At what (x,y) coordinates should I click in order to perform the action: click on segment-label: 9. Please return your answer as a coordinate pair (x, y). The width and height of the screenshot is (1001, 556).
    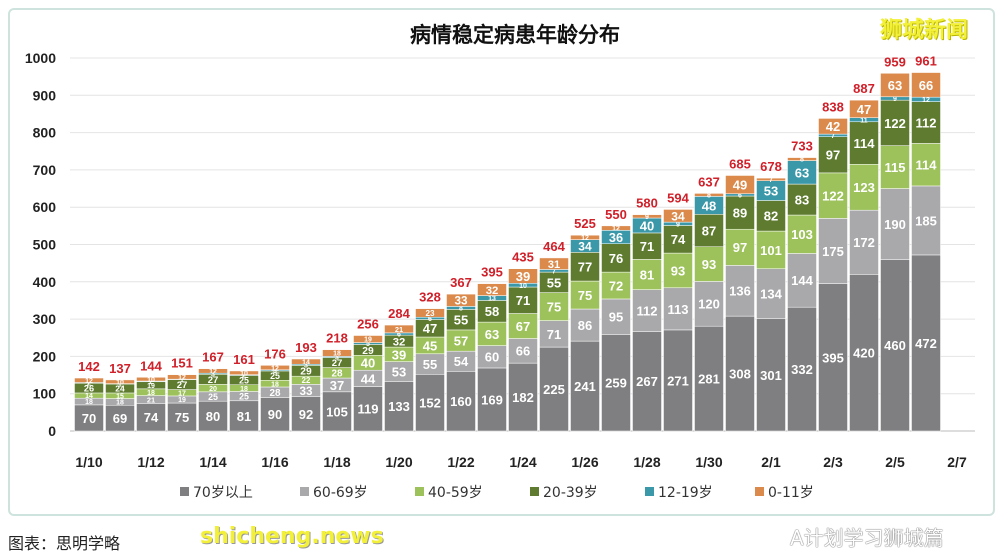
    Looking at the image, I should click on (895, 99).